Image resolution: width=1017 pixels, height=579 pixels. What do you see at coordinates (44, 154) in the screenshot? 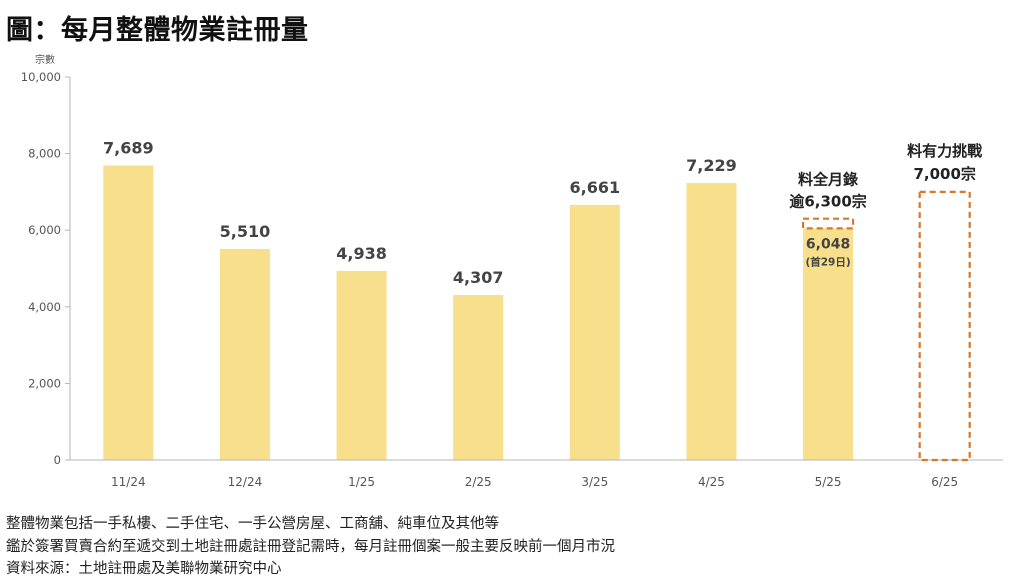
I see `y-tick-label: 8,000` at bounding box center [44, 154].